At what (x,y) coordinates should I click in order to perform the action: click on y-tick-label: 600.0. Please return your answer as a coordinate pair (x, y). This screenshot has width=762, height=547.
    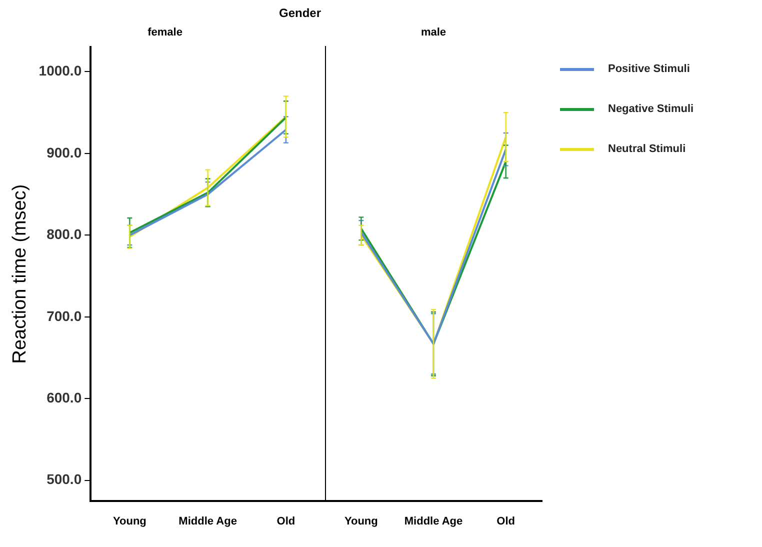
    Looking at the image, I should click on (64, 397).